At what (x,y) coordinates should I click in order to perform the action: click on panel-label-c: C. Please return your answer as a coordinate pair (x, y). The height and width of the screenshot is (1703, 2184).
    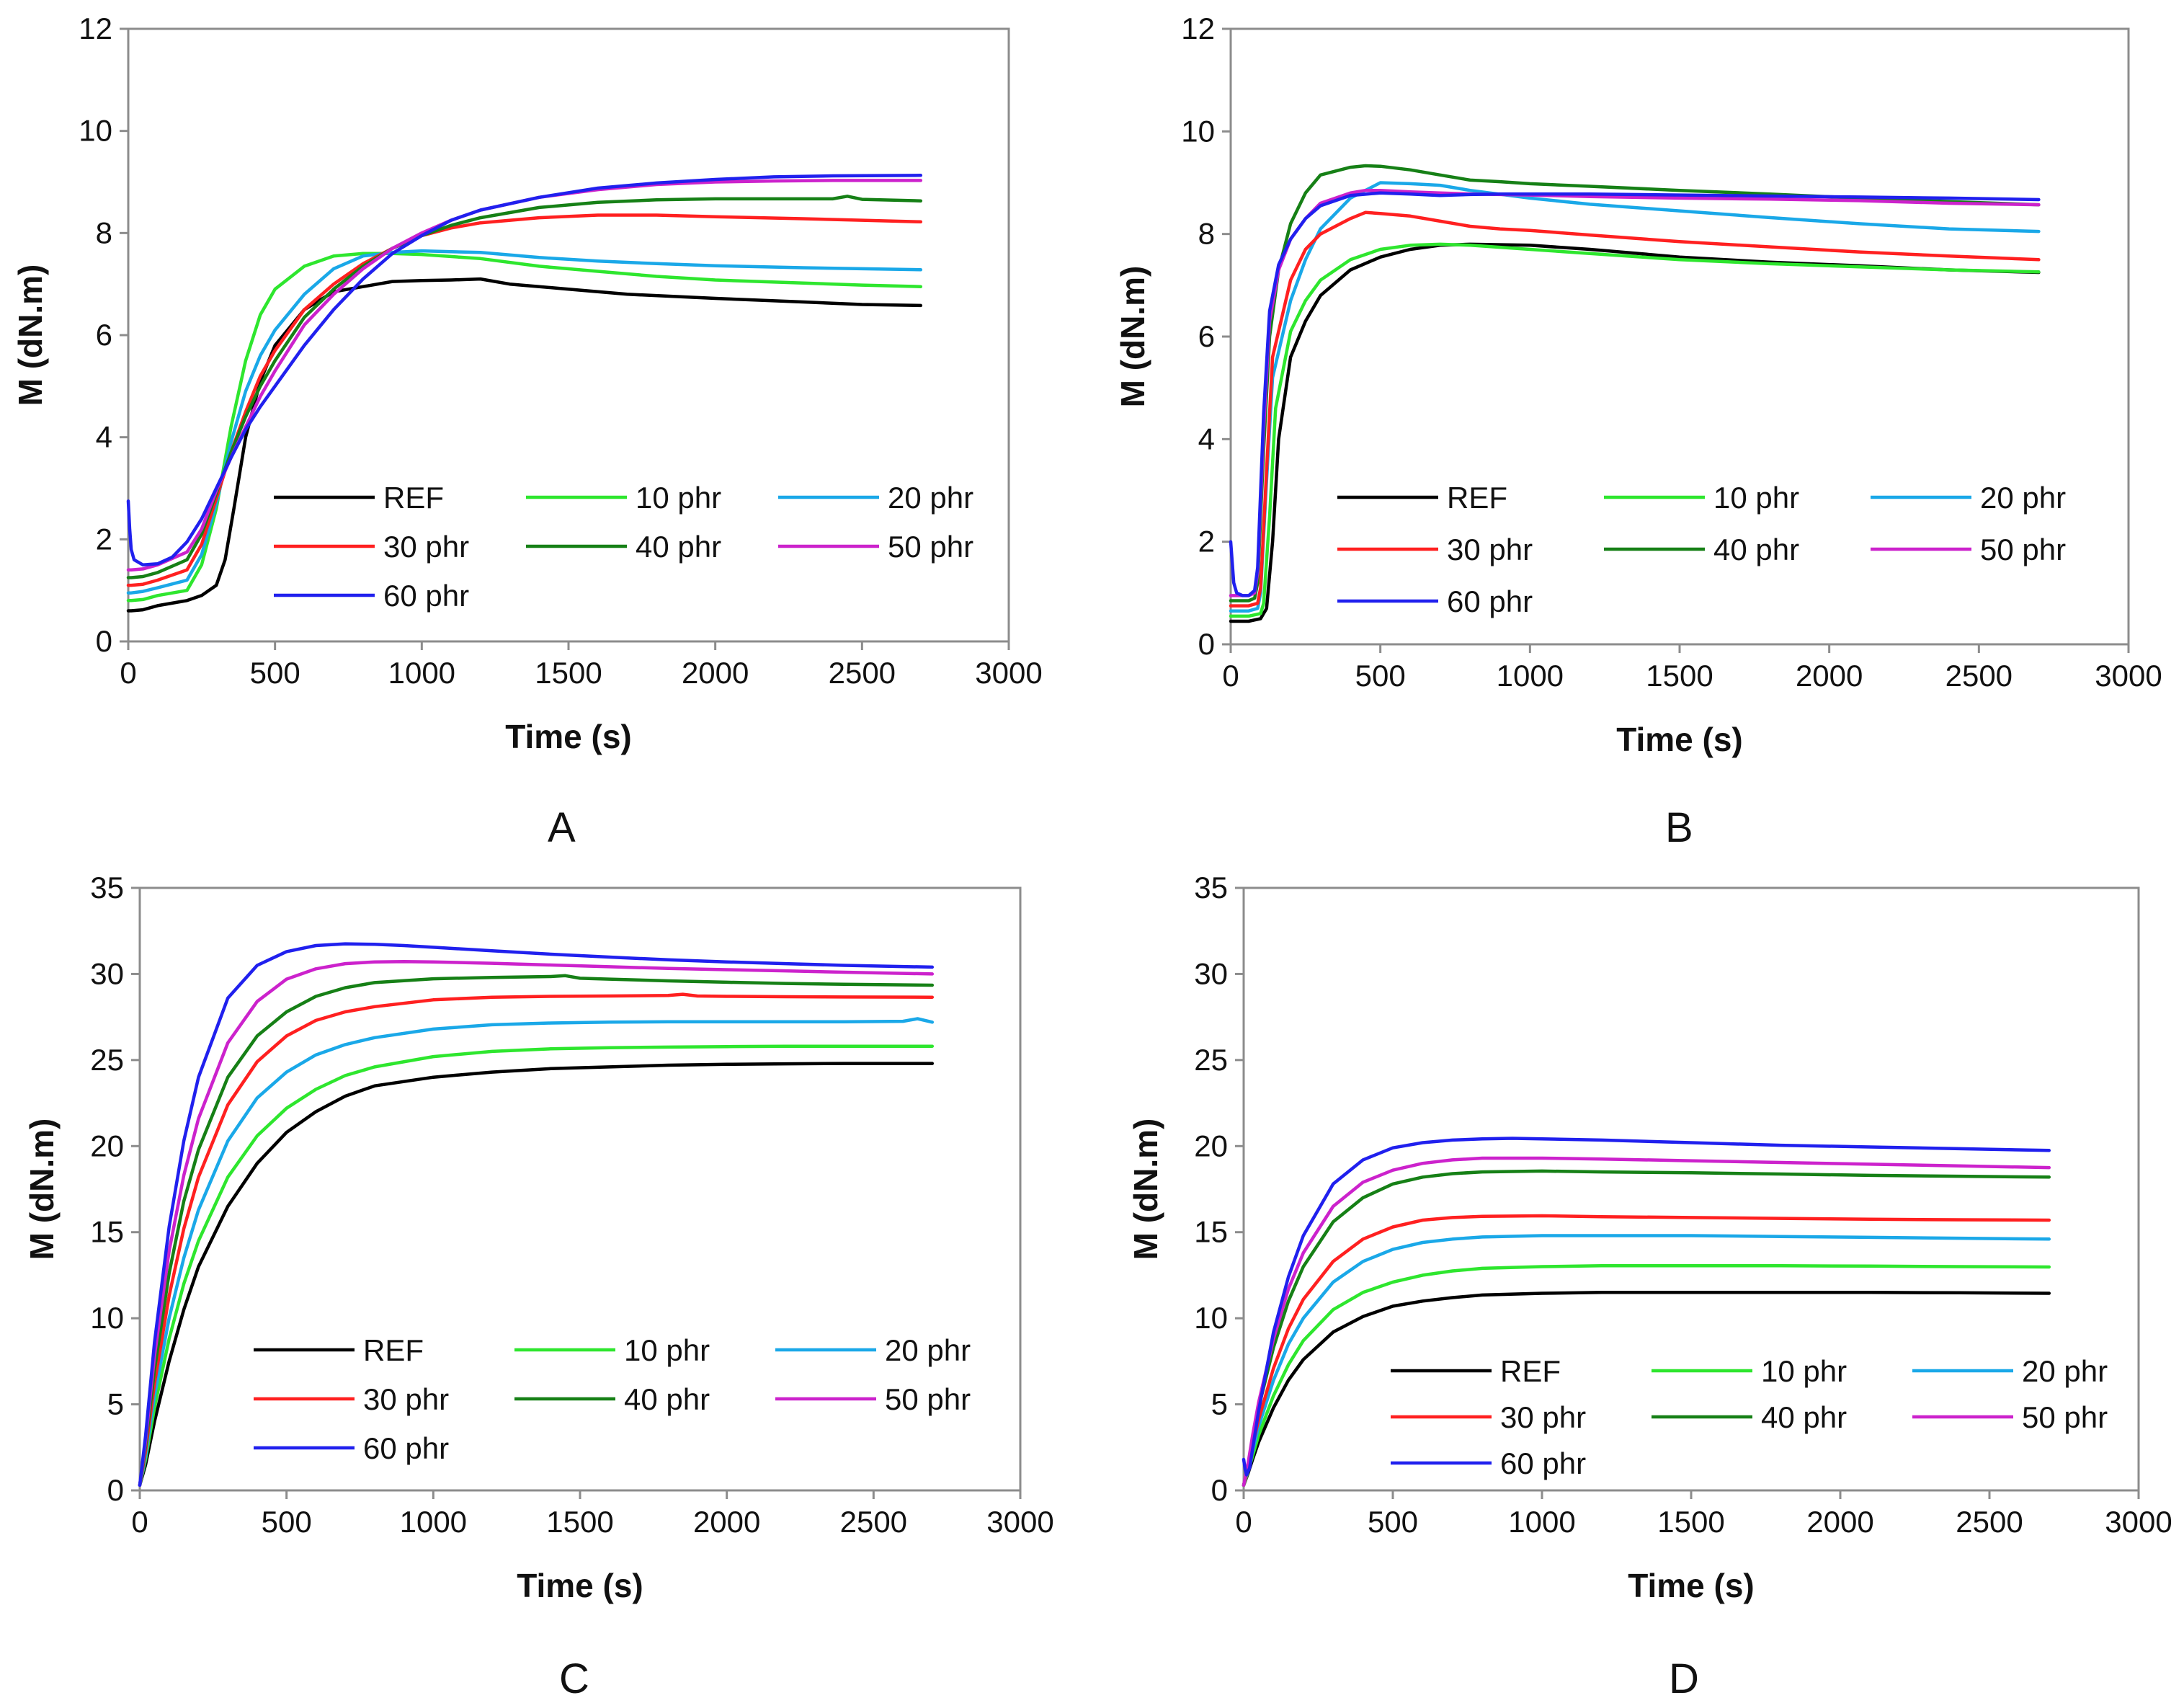
    Looking at the image, I should click on (574, 1678).